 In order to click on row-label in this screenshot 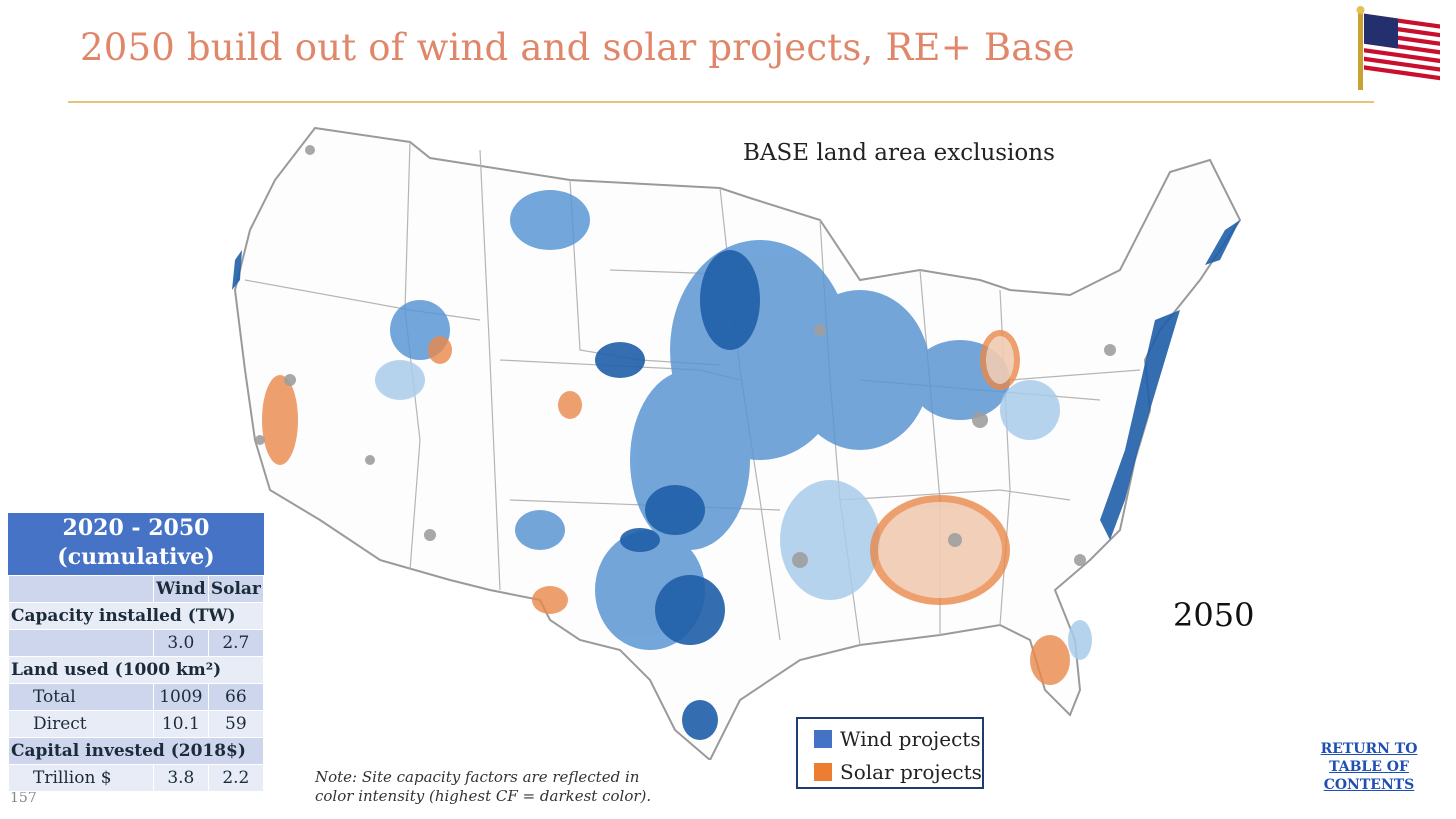, I will do `click(81, 643)`.